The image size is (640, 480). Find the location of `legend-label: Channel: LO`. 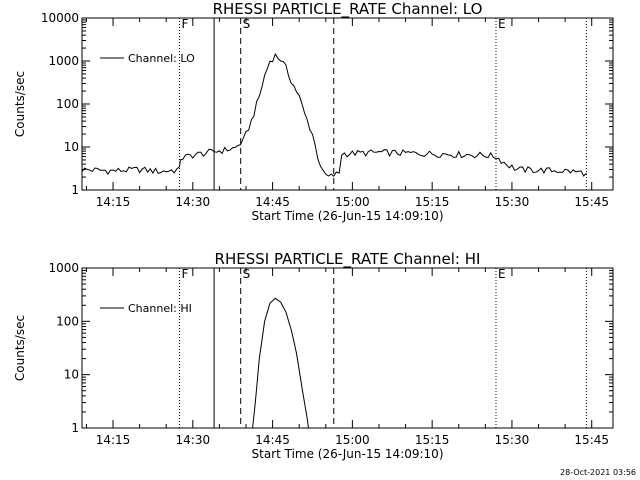

legend-label: Channel: LO is located at coordinates (161, 58).